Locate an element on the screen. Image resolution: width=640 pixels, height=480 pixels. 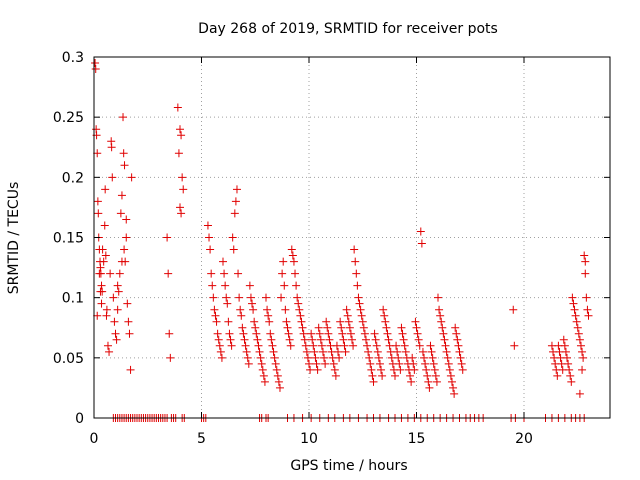
y-tick-label: 0.2 is located at coordinates (73, 178).